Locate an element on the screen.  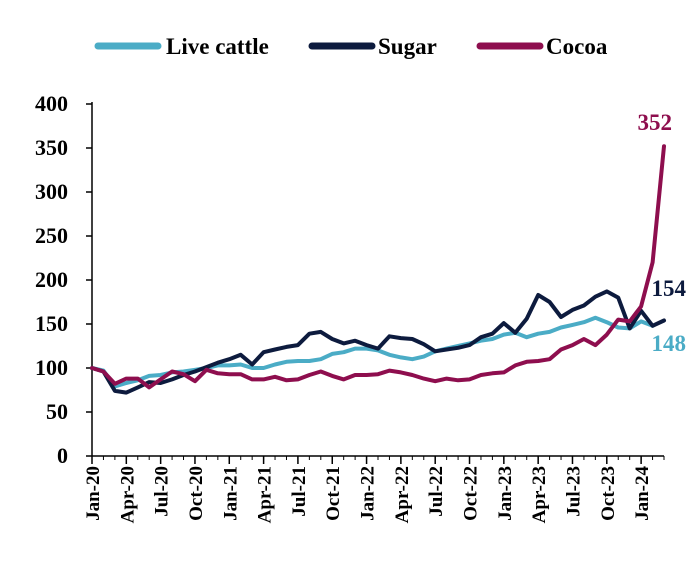
x-tick-label: Jul-21 is located at coordinates (299, 491).